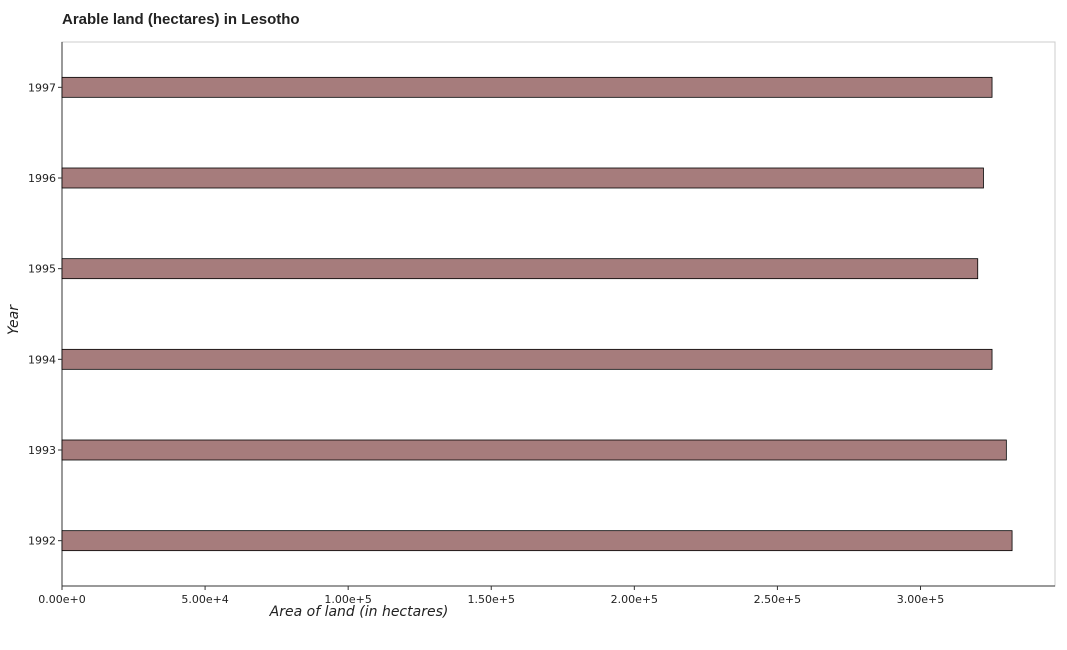  Describe the element at coordinates (42, 269) in the screenshot. I see `y-tick-label: 1995` at that location.